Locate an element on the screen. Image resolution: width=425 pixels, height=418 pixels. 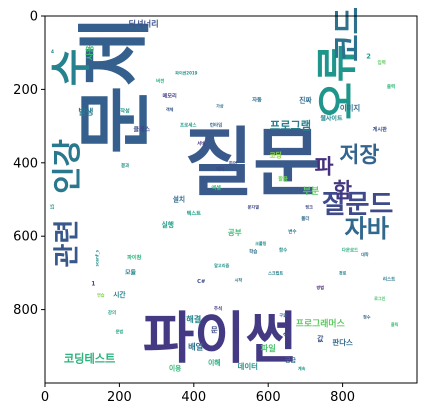
word: 클릭 is located at coordinates (395, 324).